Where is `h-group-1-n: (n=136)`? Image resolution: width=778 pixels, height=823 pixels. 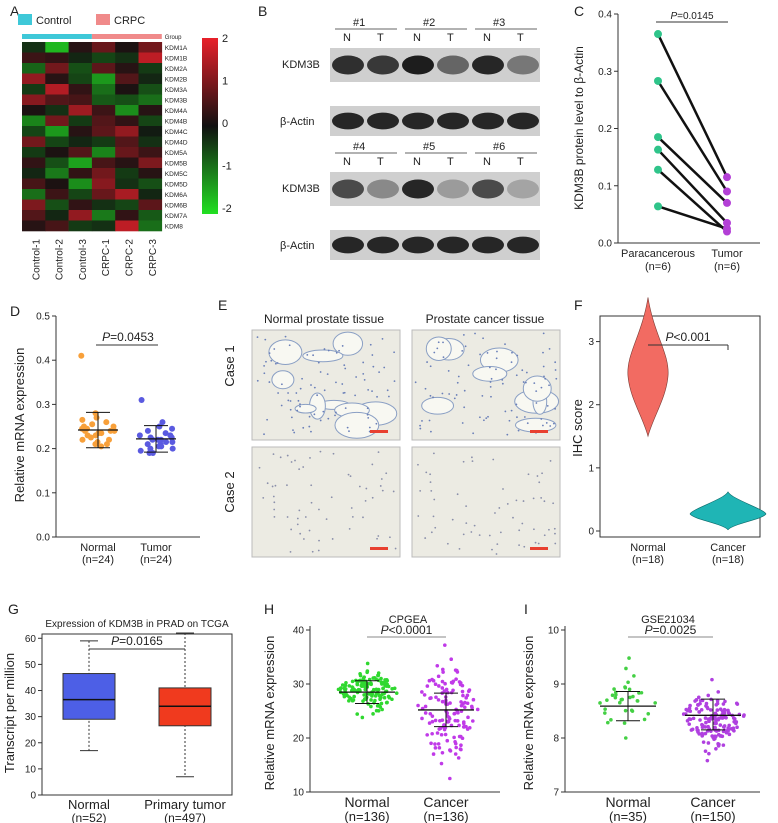 h-group-1-n: (n=136) is located at coordinates (366, 816).